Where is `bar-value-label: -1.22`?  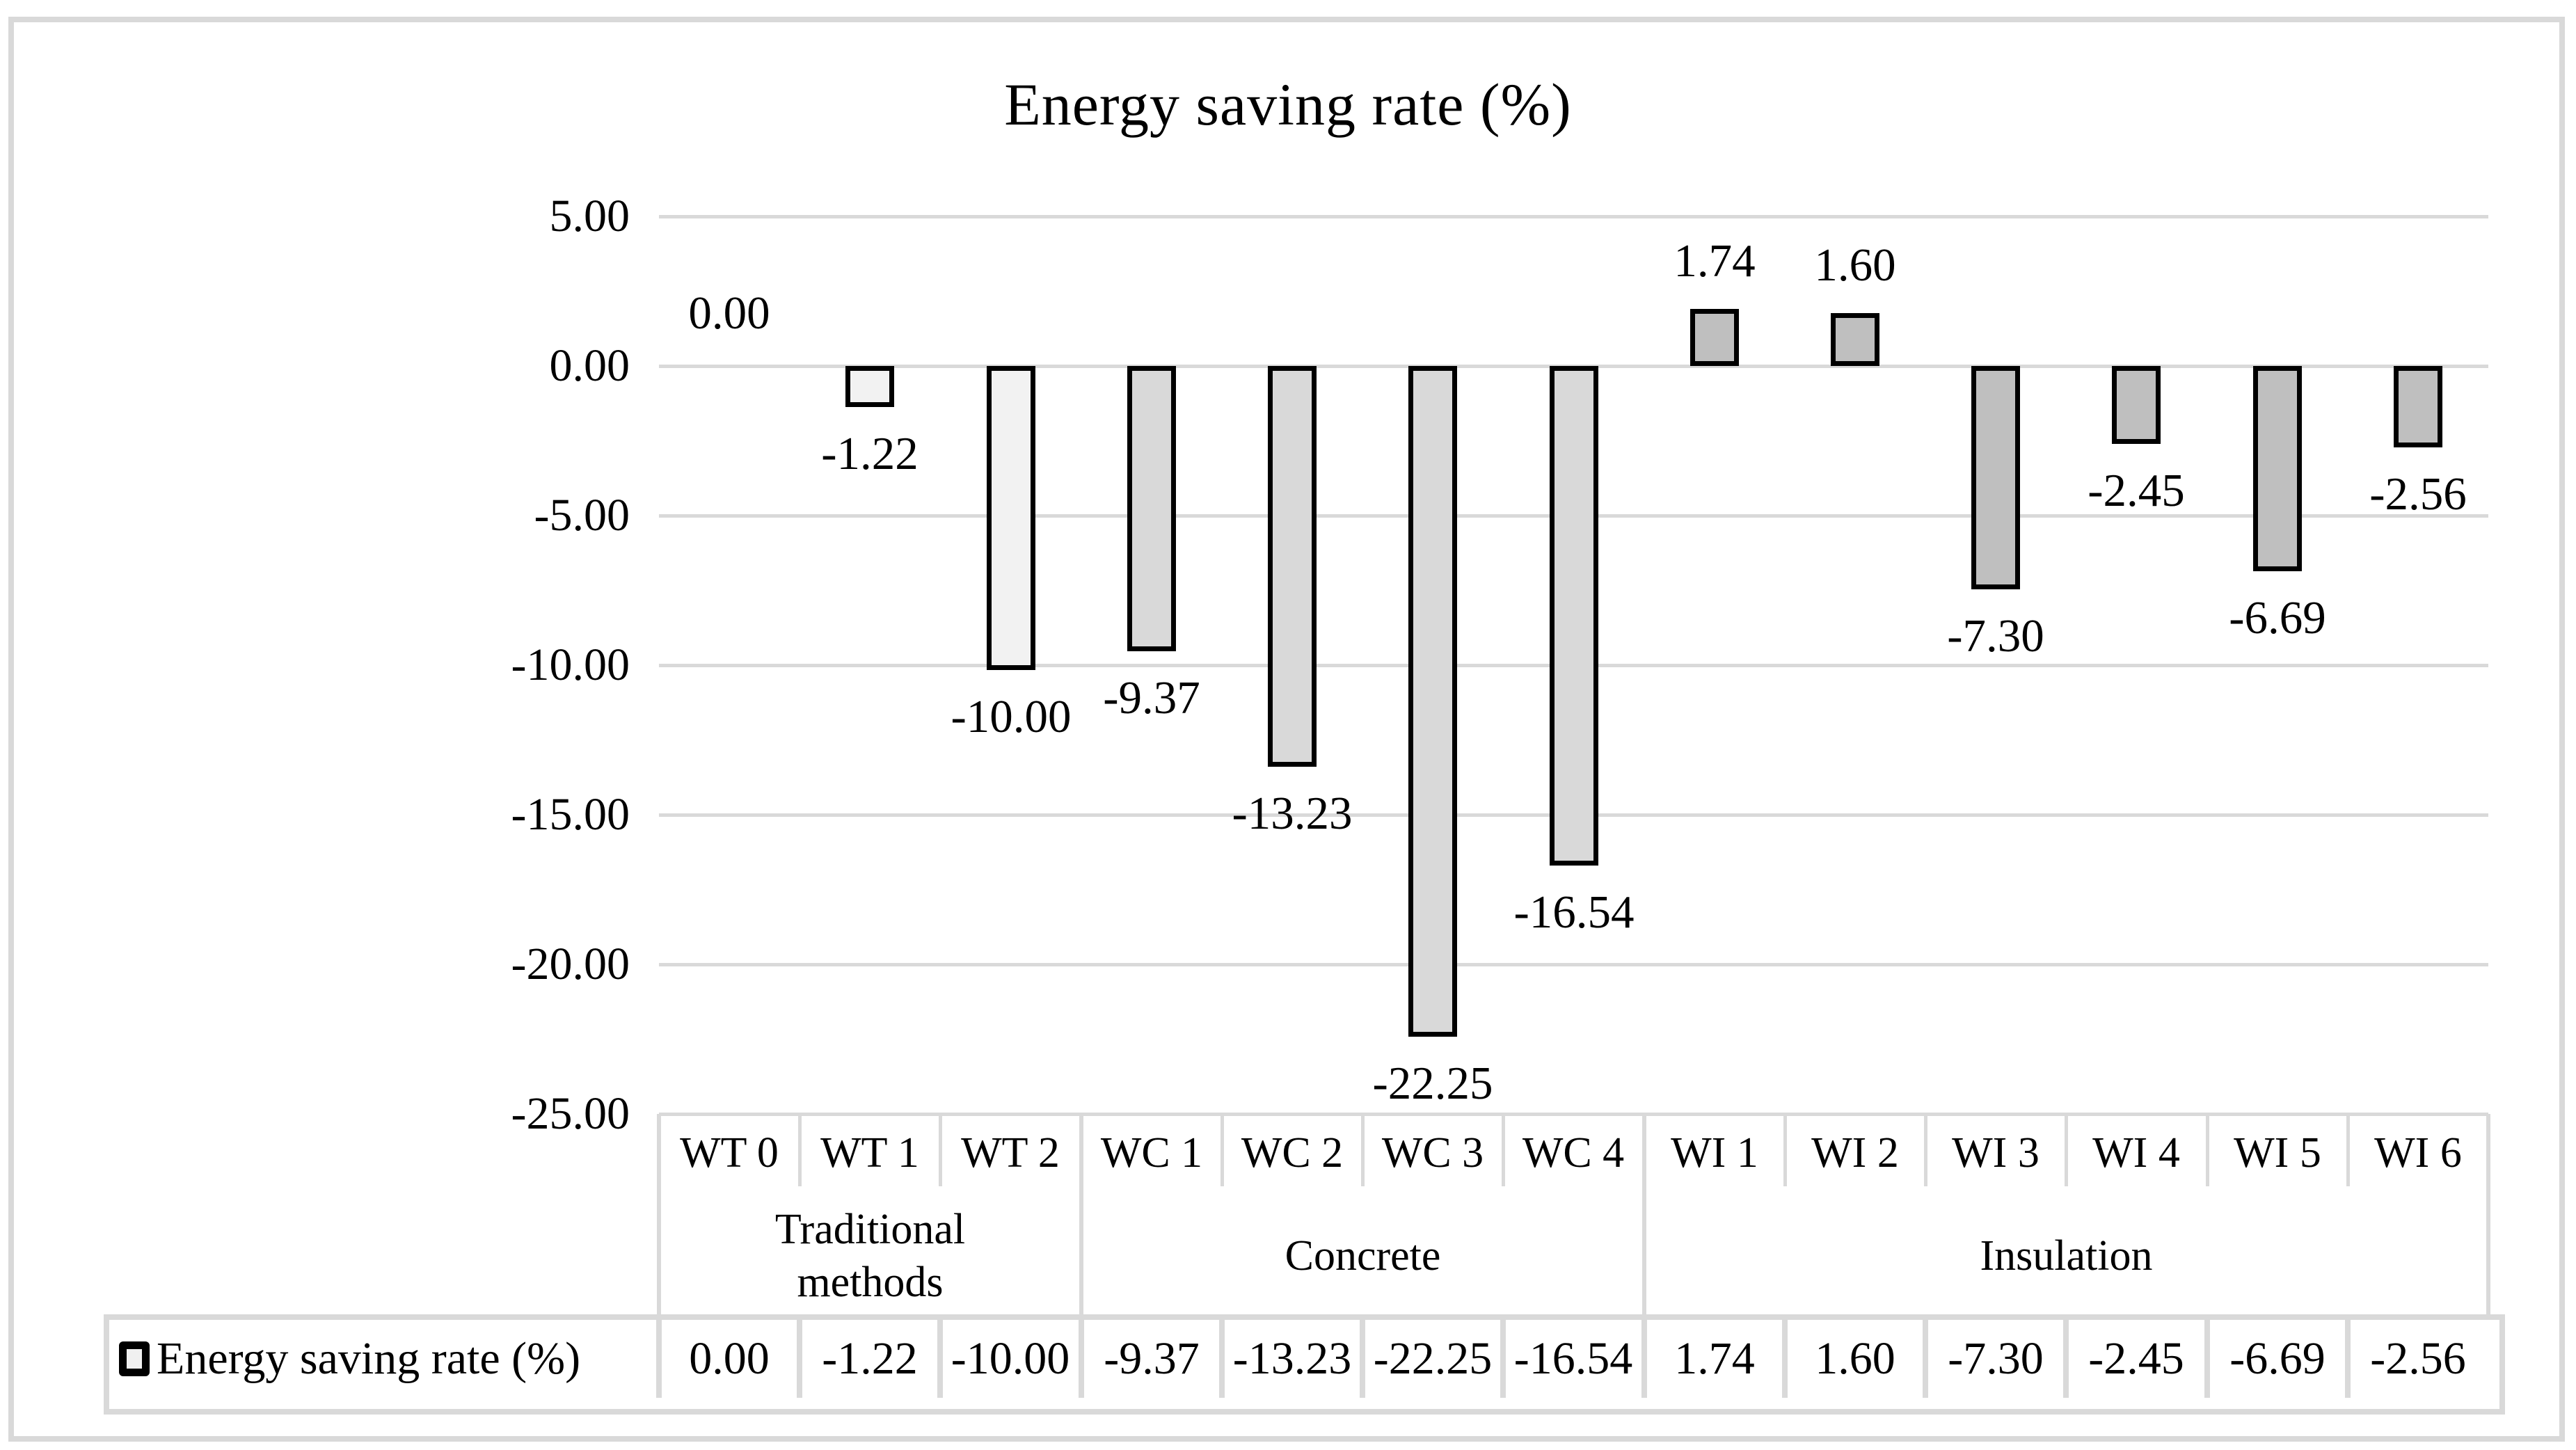
bar-value-label: -1.22 is located at coordinates (870, 453).